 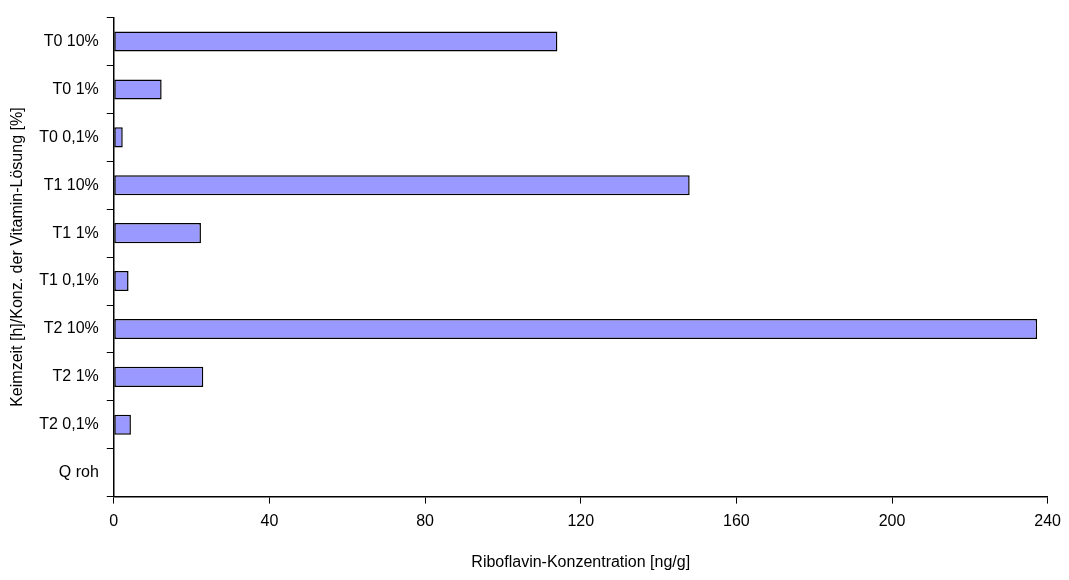 What do you see at coordinates (69, 424) in the screenshot?
I see `y-tick-label: T2 0,1%` at bounding box center [69, 424].